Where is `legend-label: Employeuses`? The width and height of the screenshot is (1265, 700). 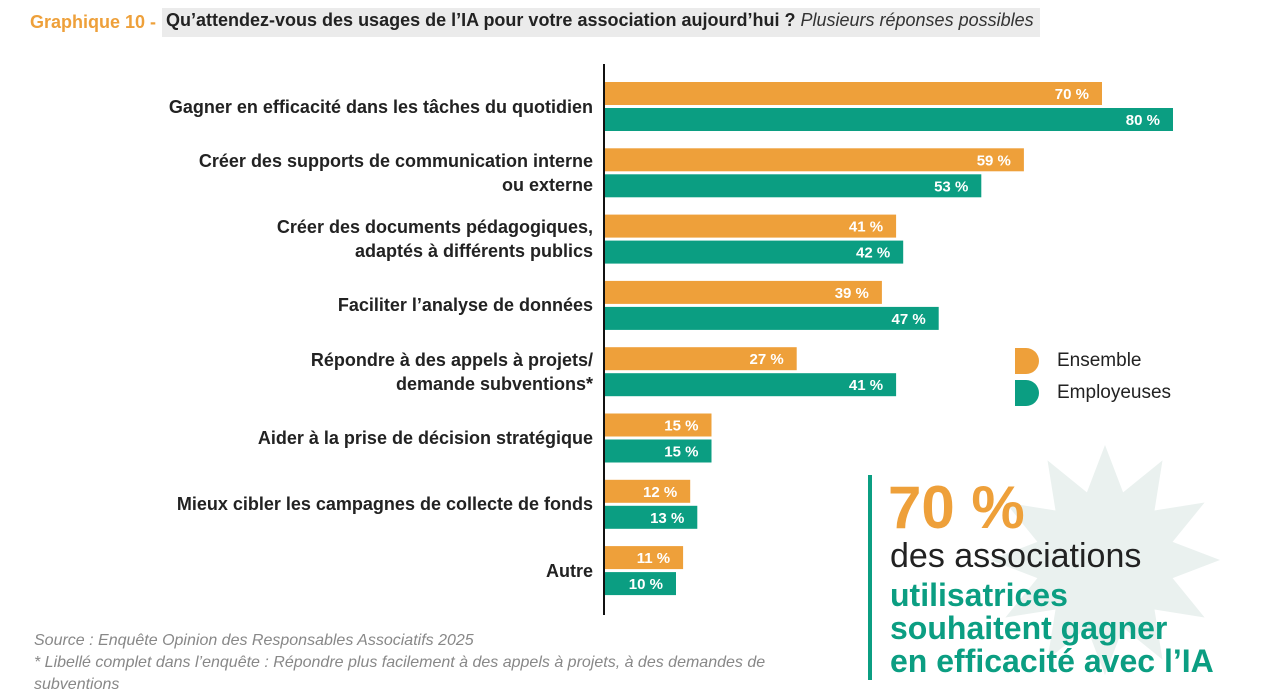 legend-label: Employeuses is located at coordinates (1114, 392).